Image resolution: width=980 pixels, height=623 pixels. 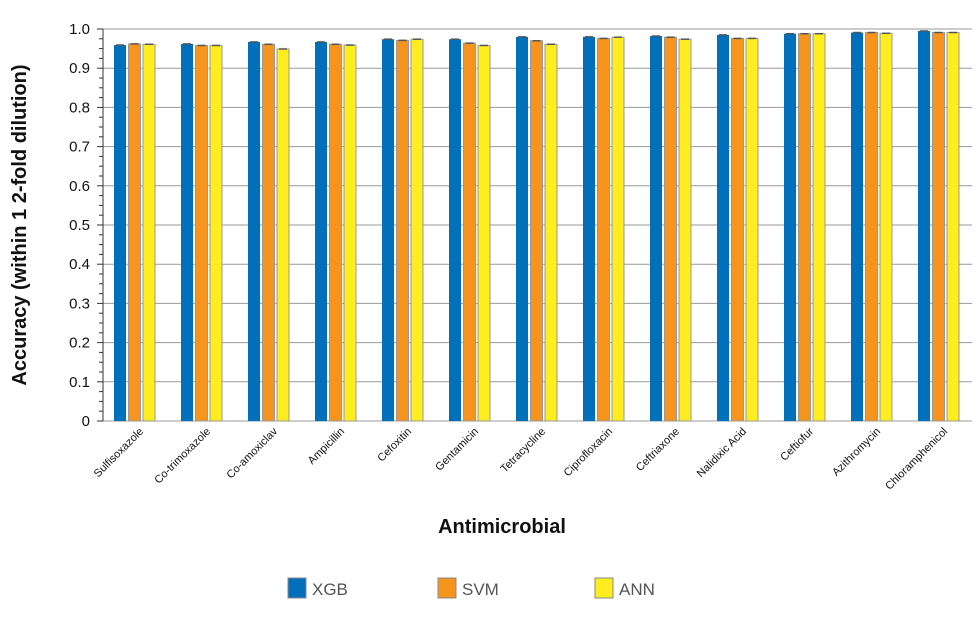 I want to click on x-axis-label: Antimicrobial, so click(x=502, y=527).